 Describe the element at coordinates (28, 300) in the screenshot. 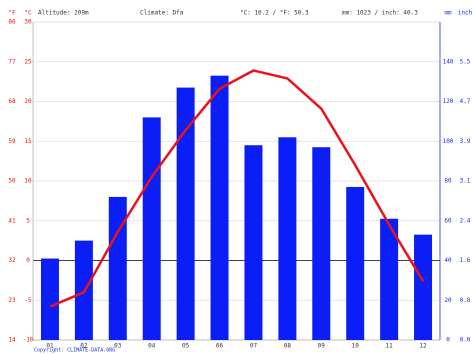

I see `c-tick-label: -5` at that location.